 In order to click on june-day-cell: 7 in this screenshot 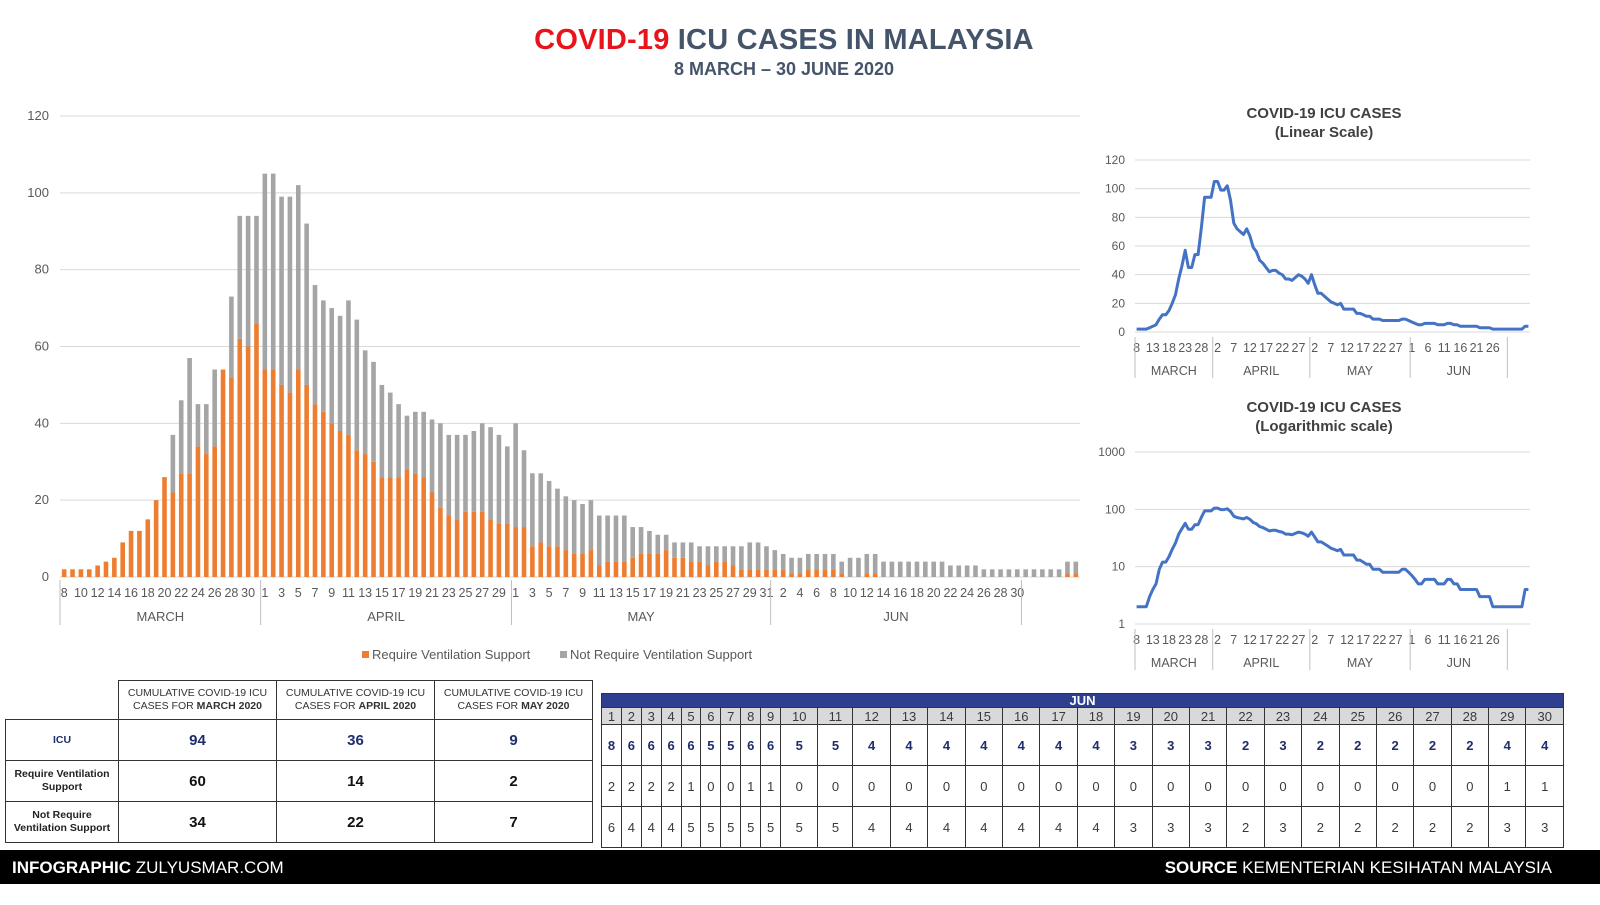, I will do `click(731, 716)`.